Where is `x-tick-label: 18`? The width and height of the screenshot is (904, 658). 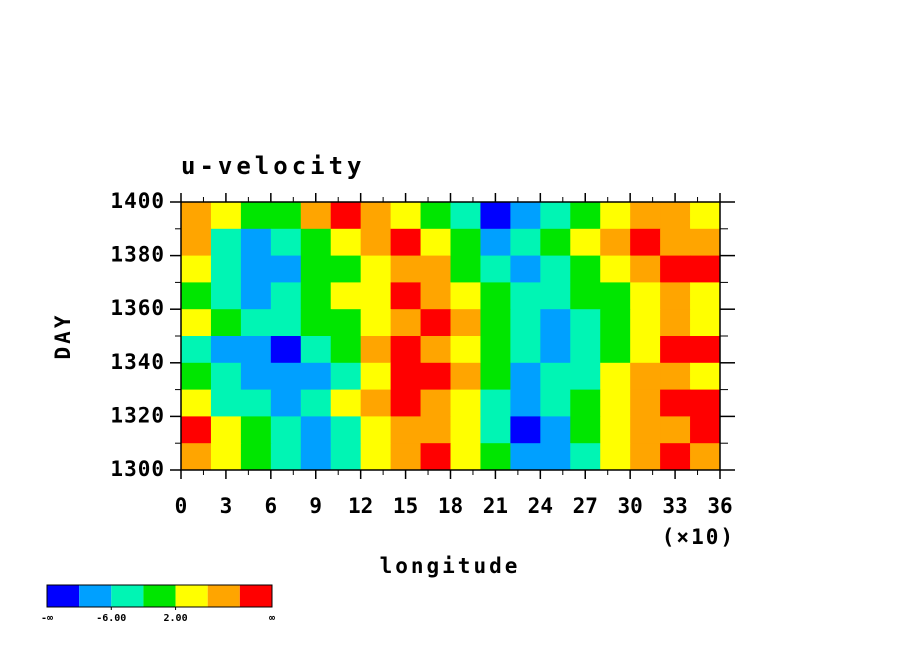 x-tick-label: 18 is located at coordinates (450, 506).